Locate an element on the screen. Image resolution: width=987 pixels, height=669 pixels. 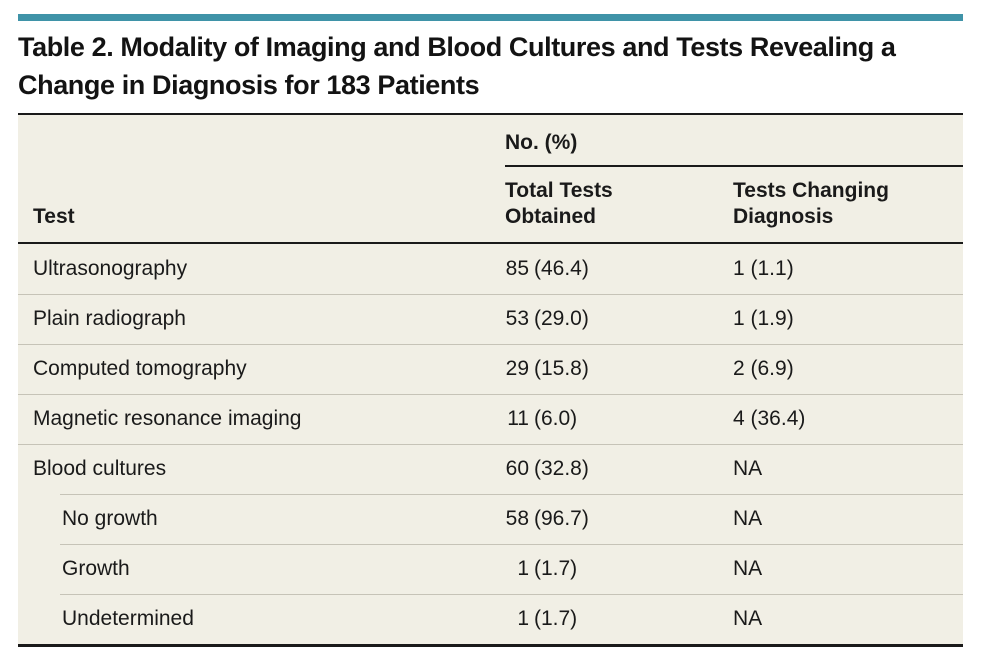
cell-tests-changing: 2 (6.9) is located at coordinates (763, 368).